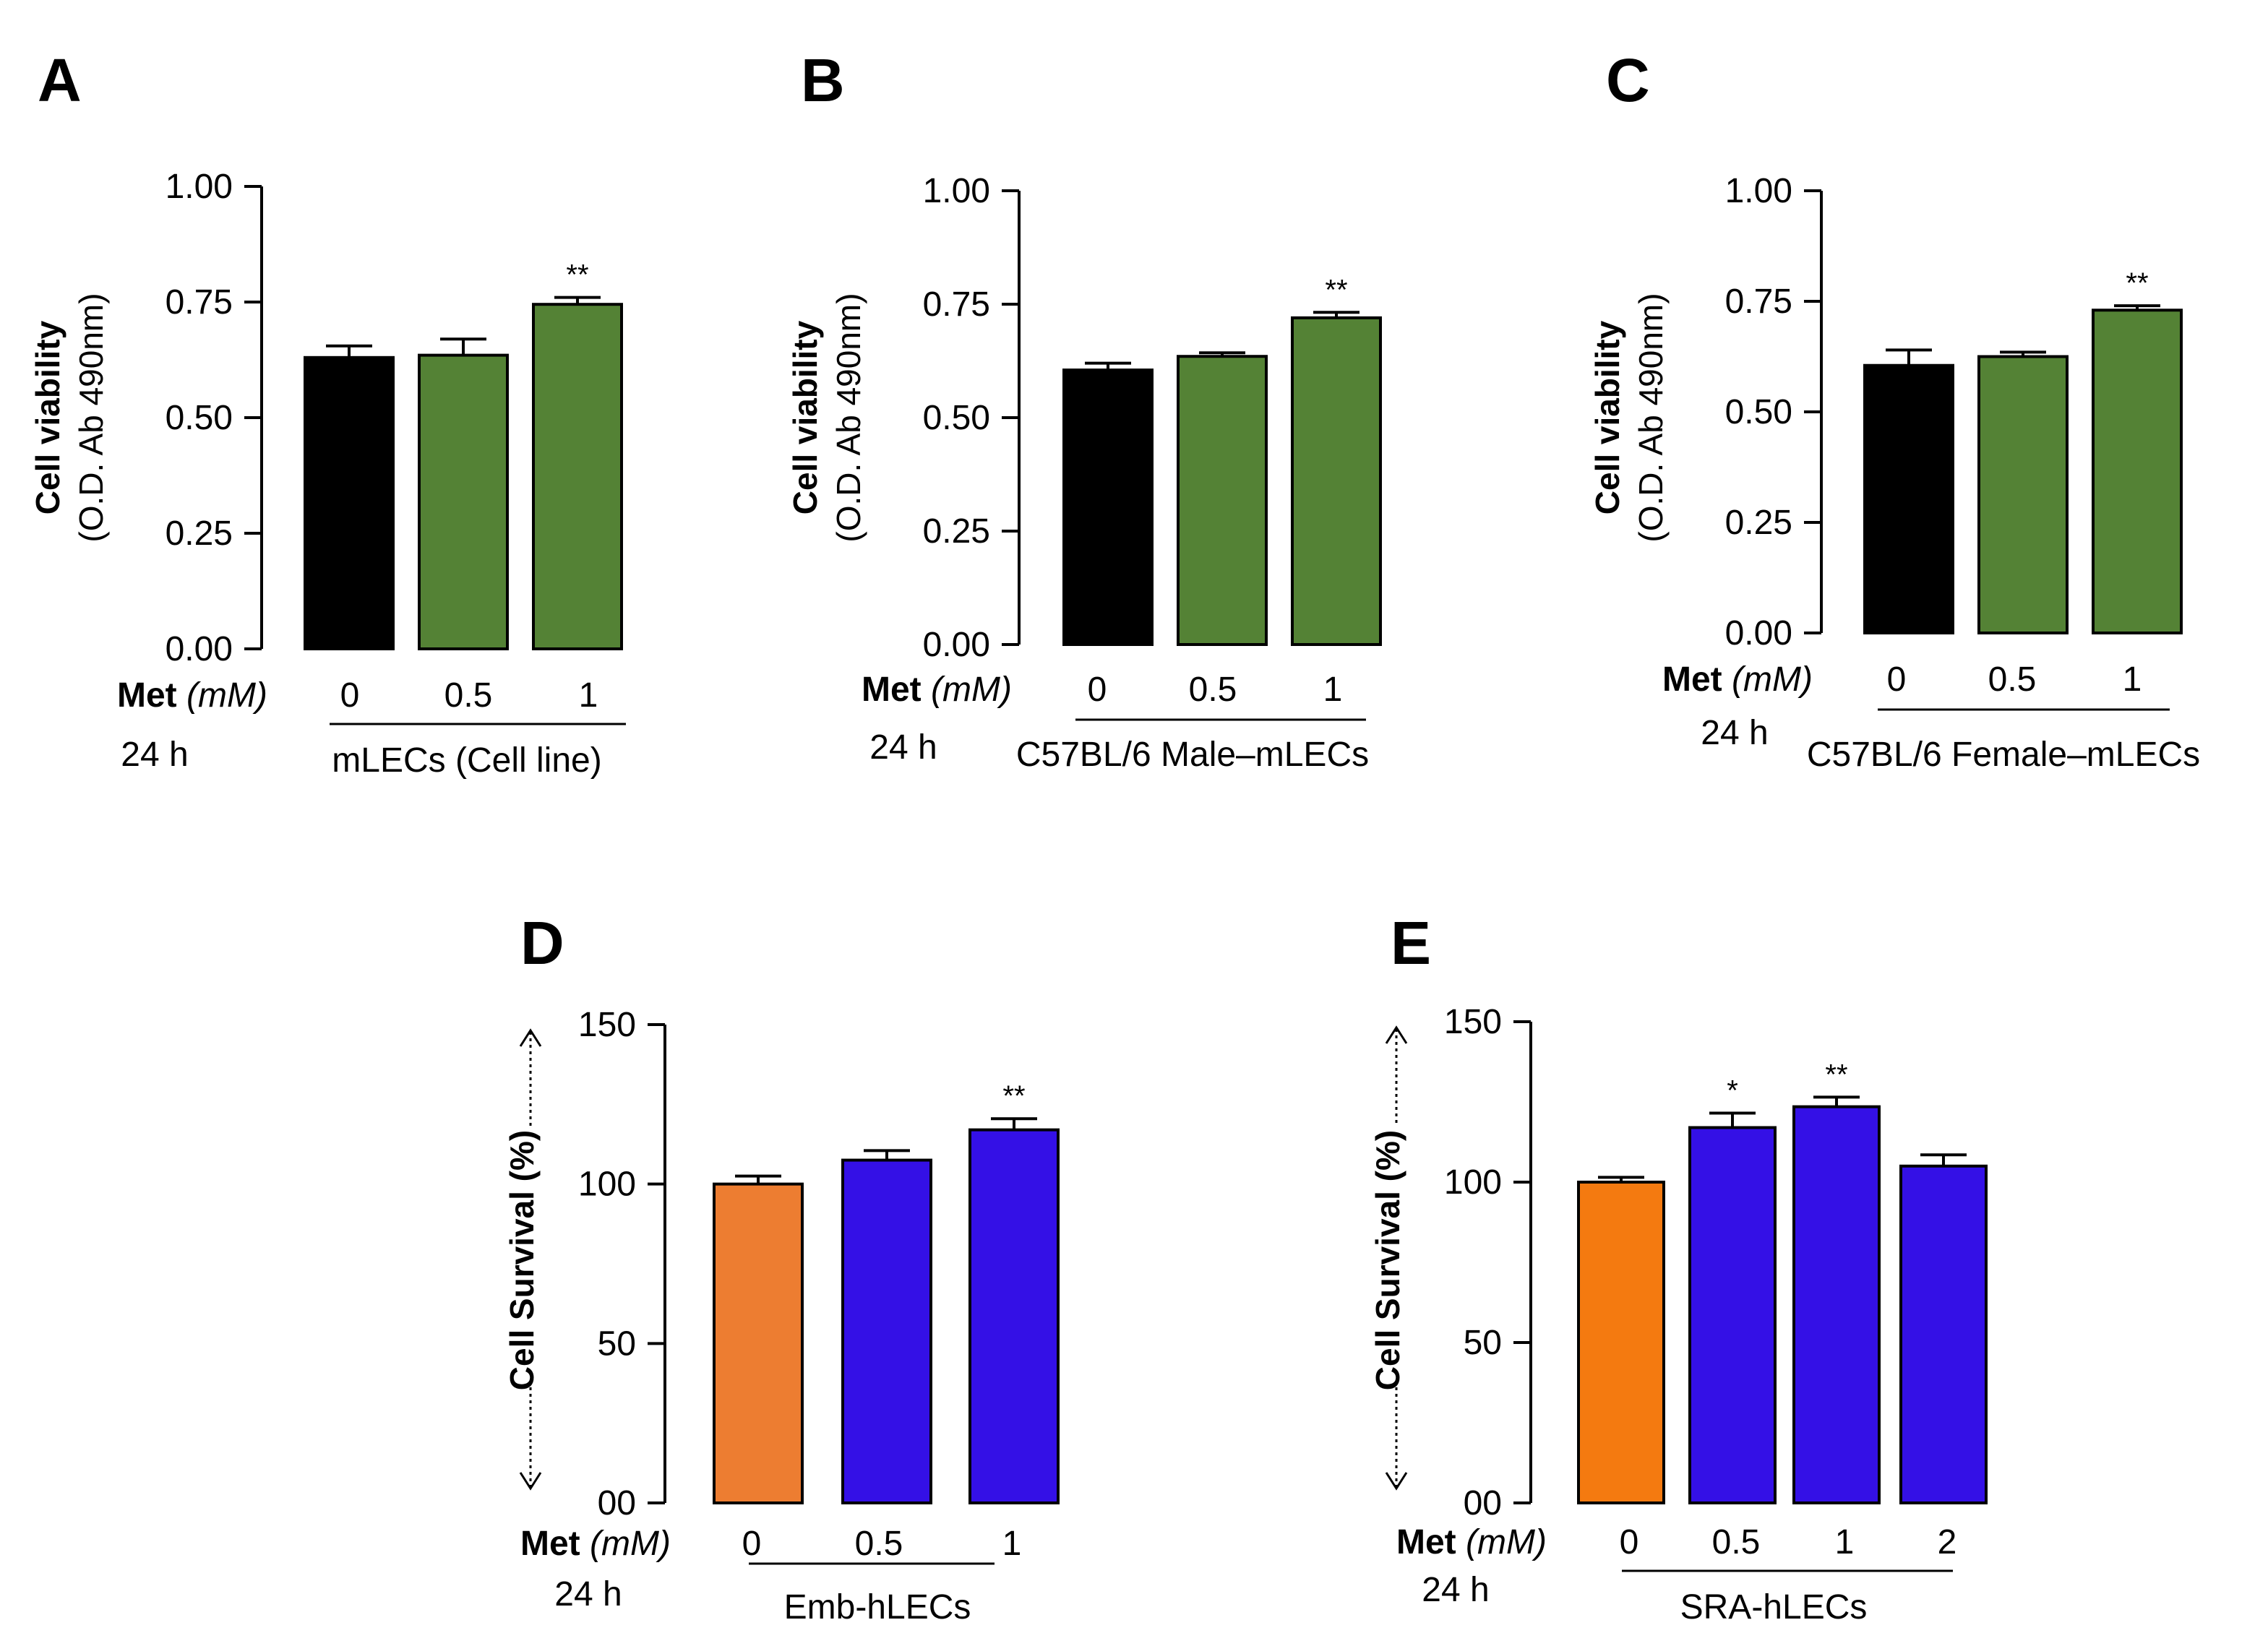 The height and width of the screenshot is (1646, 2268). What do you see at coordinates (877, 1607) in the screenshot?
I see `group-label: Emb-hLECs` at bounding box center [877, 1607].